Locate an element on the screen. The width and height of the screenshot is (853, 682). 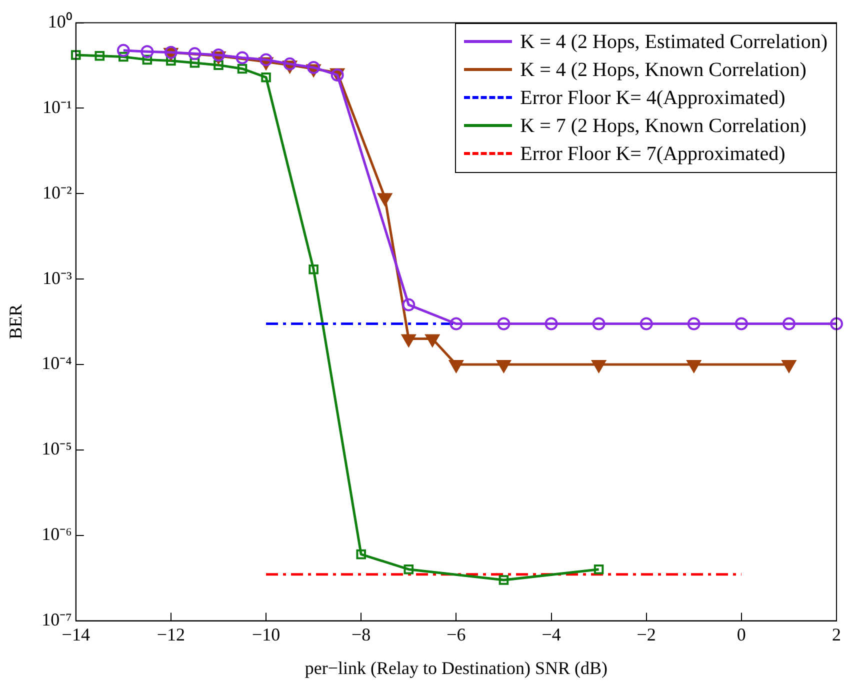
x-tick-label: 0 is located at coordinates (741, 634).